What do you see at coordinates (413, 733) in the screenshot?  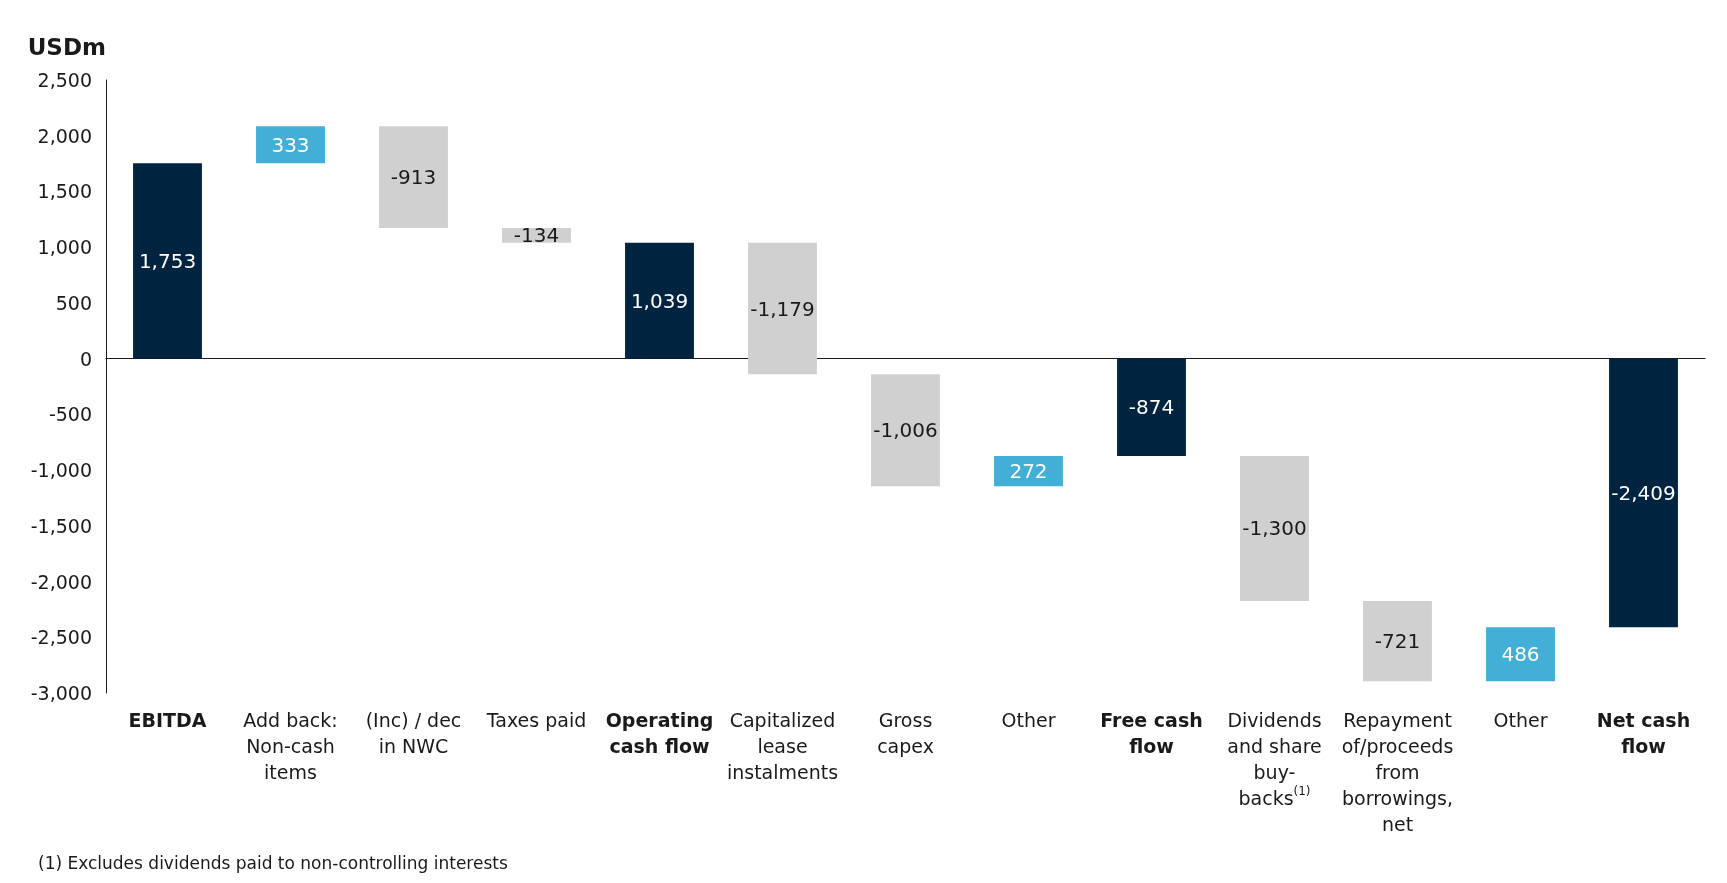 I see `x-tick-label: (Inc) / dec in NWC` at bounding box center [413, 733].